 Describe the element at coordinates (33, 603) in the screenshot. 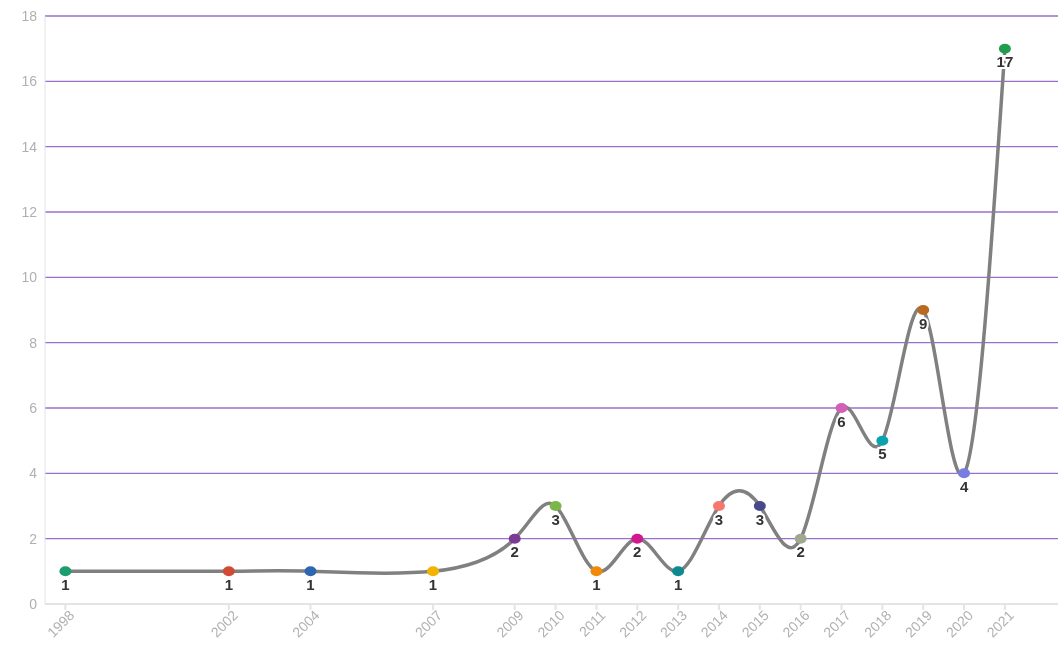

I see `y-tick-label: 0` at that location.